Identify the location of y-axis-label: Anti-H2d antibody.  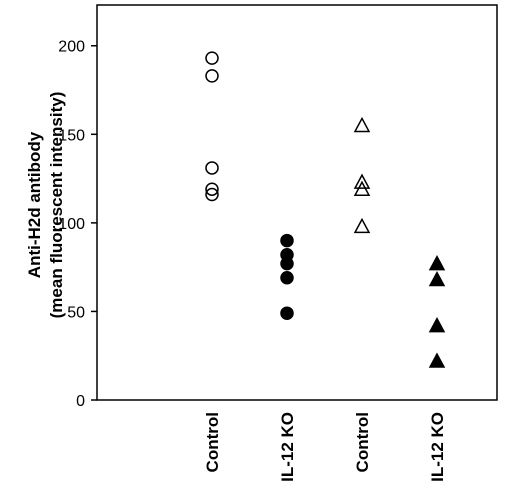
(34, 204).